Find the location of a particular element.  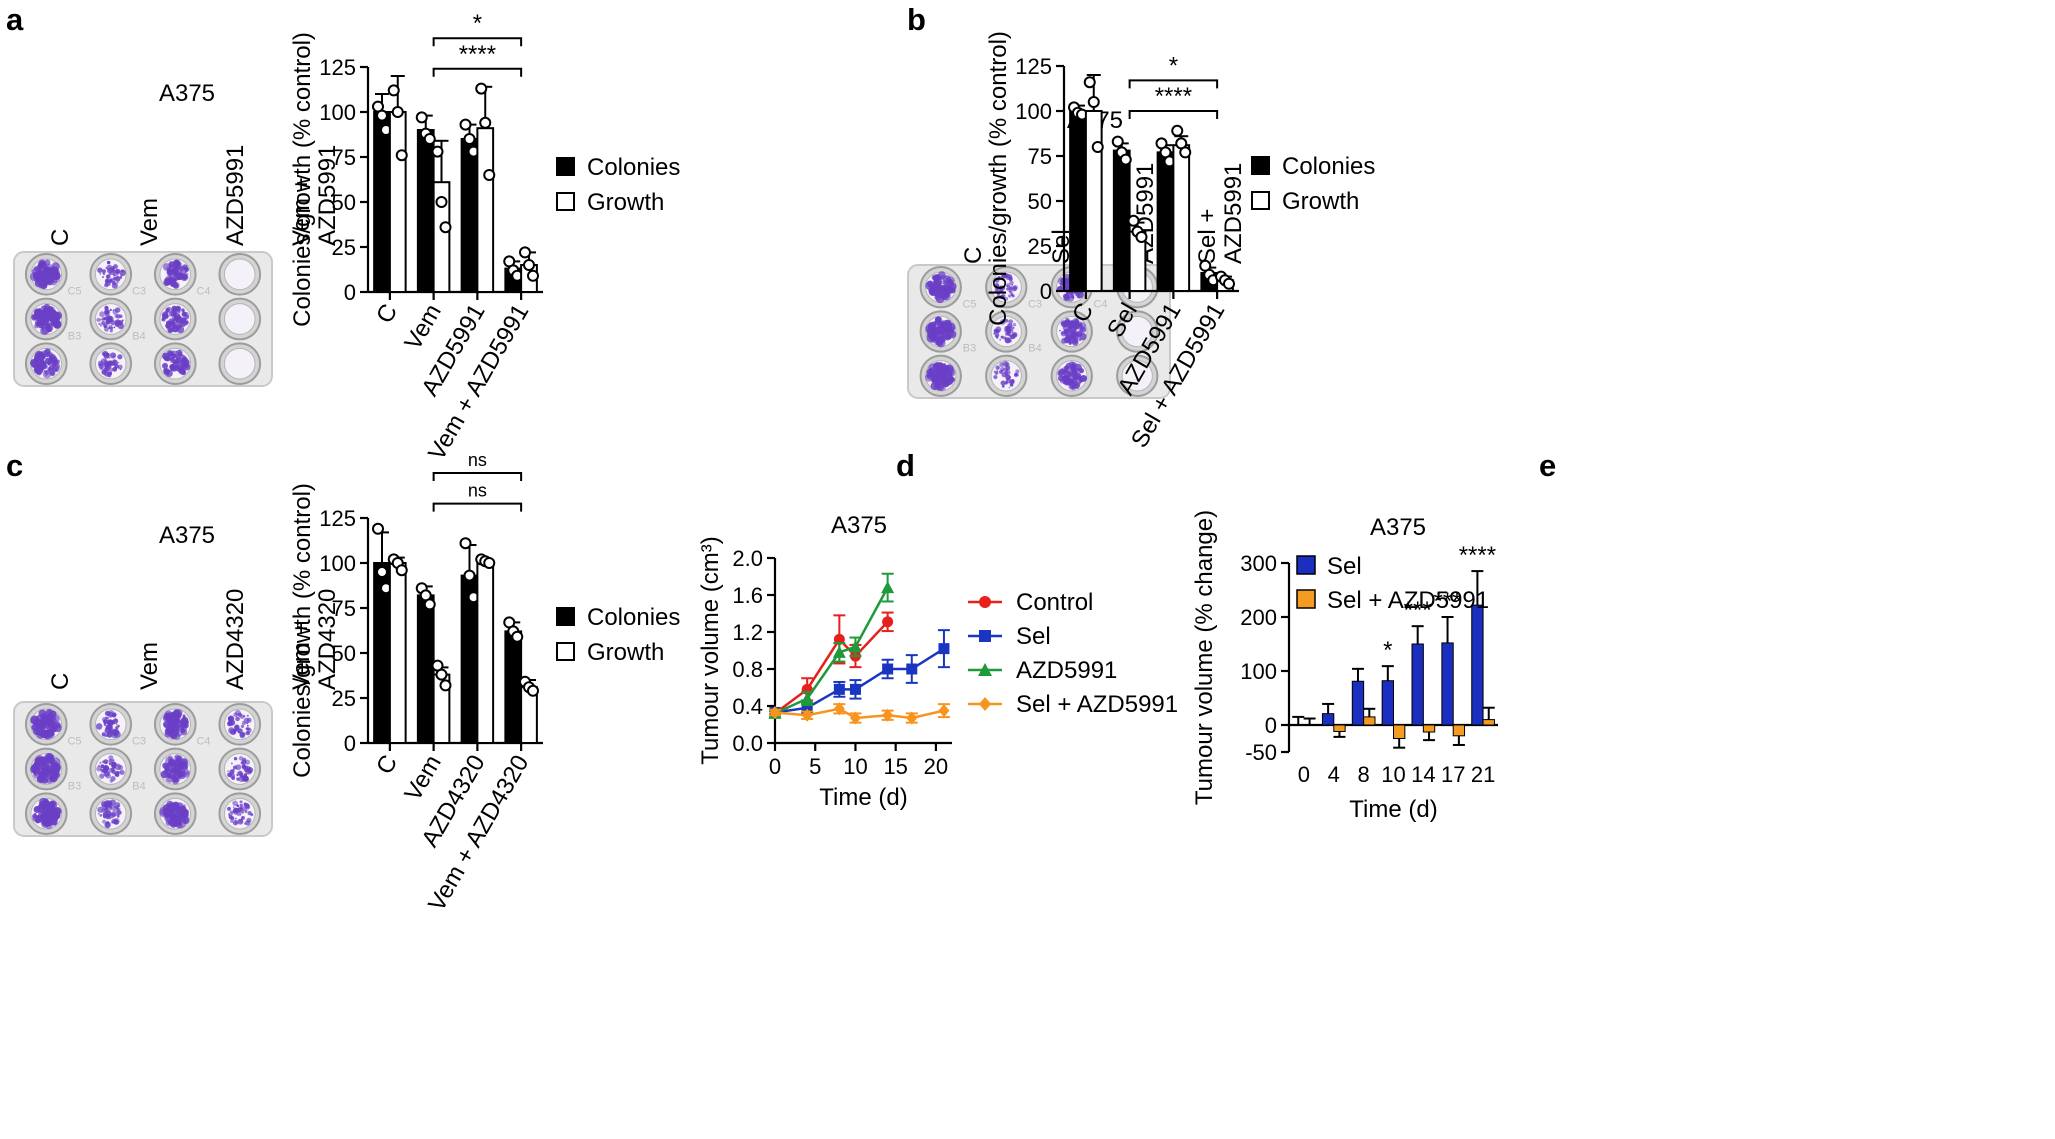

panel-letter-a: a is located at coordinates (15, 19).